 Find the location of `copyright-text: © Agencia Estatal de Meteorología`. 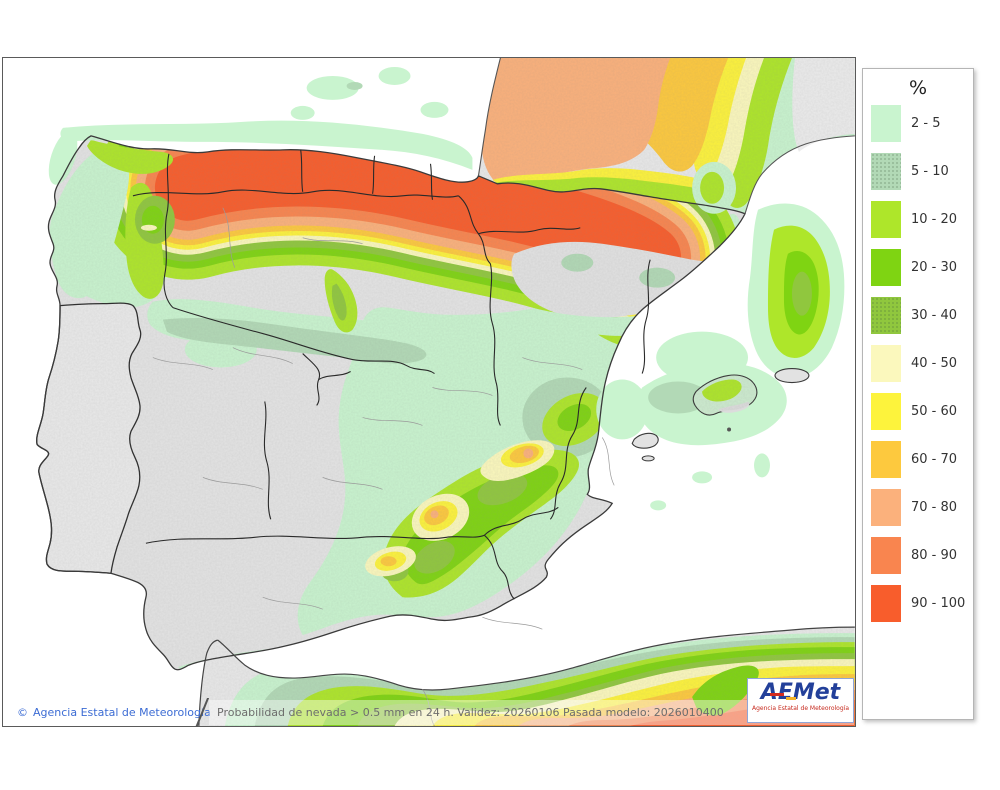

copyright-text: © Agencia Estatal de Meteorología is located at coordinates (114, 712).